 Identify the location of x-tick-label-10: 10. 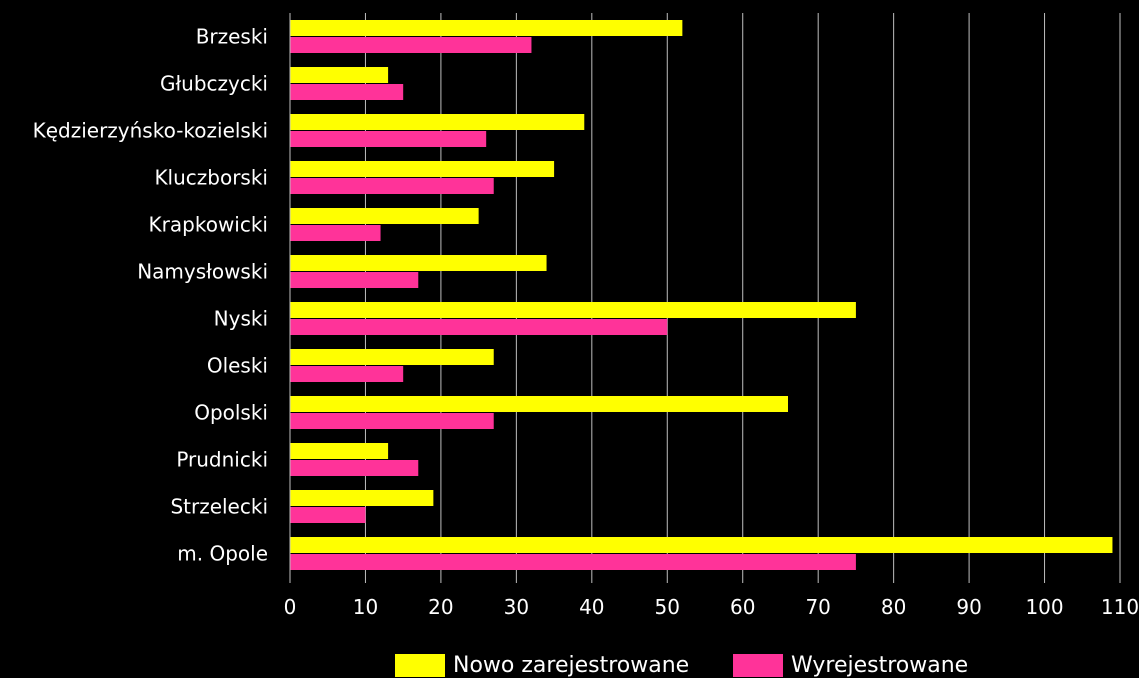
(365, 607).